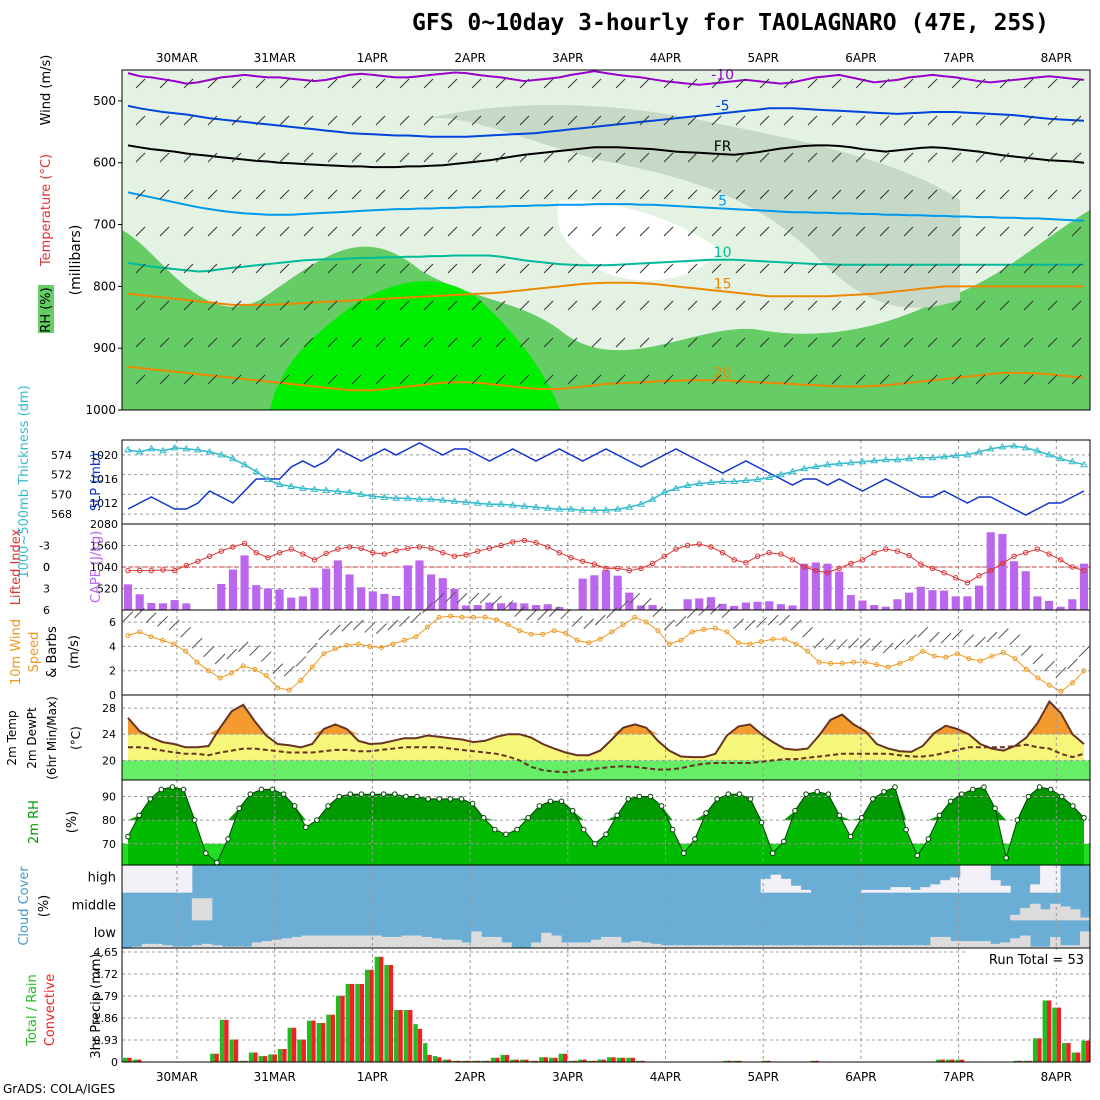 The image size is (1100, 1100). I want to click on temp-contour-label: 5, so click(722, 201).